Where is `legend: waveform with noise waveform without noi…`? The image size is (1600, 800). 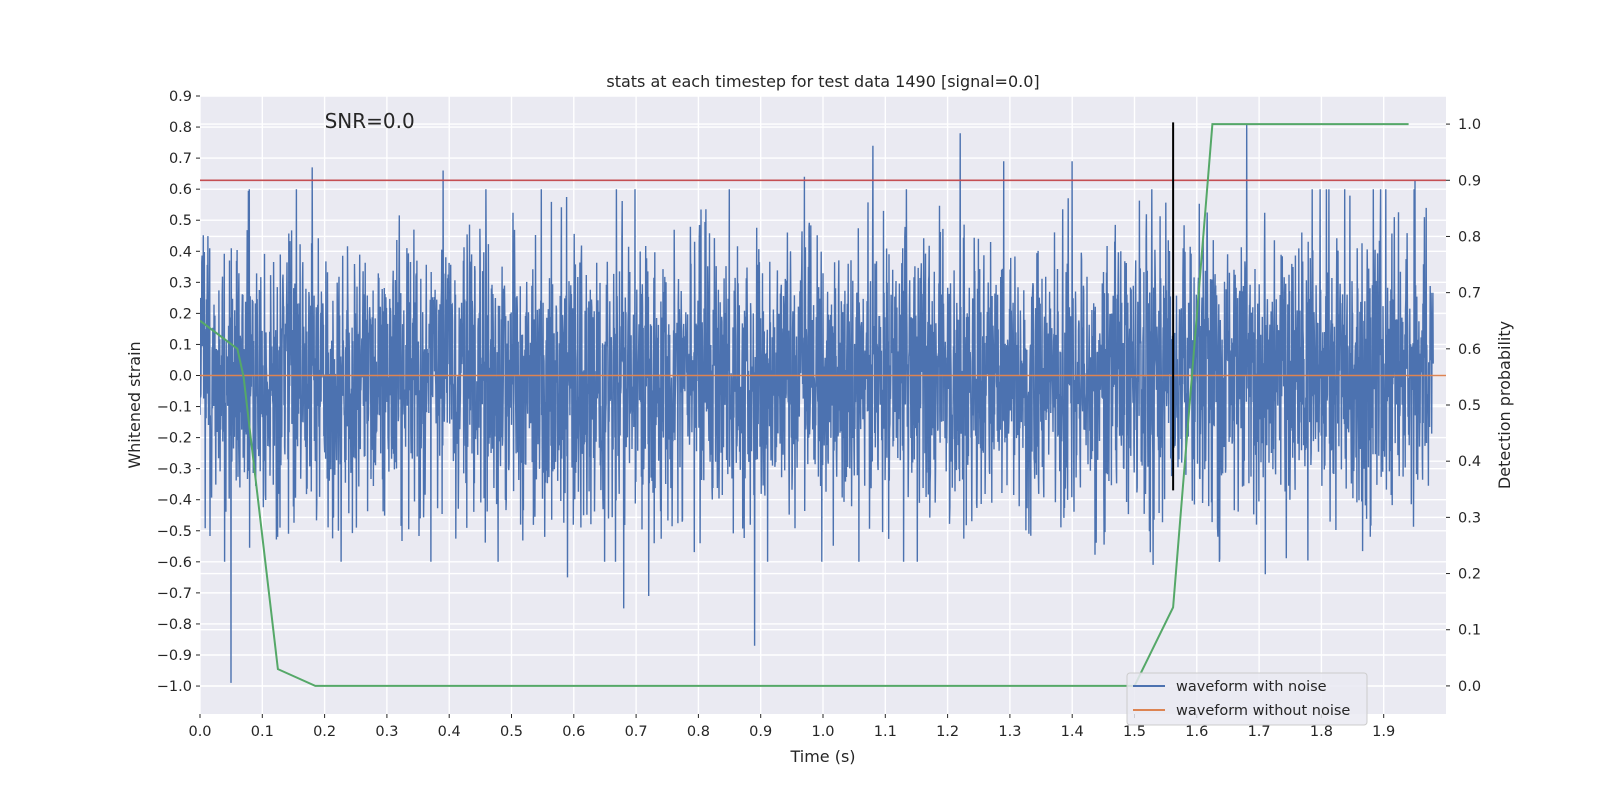
legend: waveform with noise waveform without noi… is located at coordinates (1247, 699).